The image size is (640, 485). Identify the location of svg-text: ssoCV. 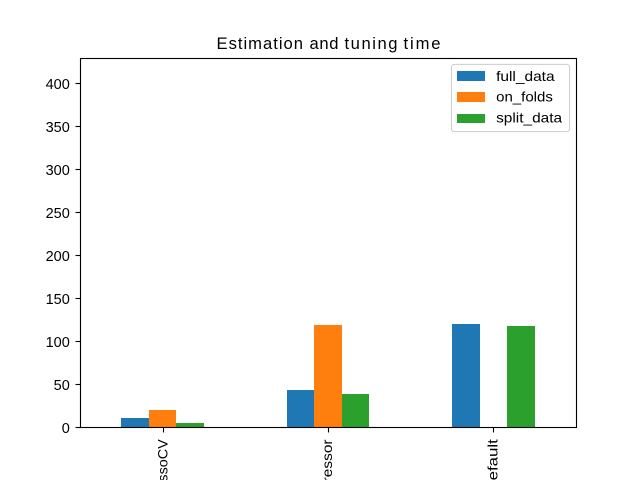
(162, 459).